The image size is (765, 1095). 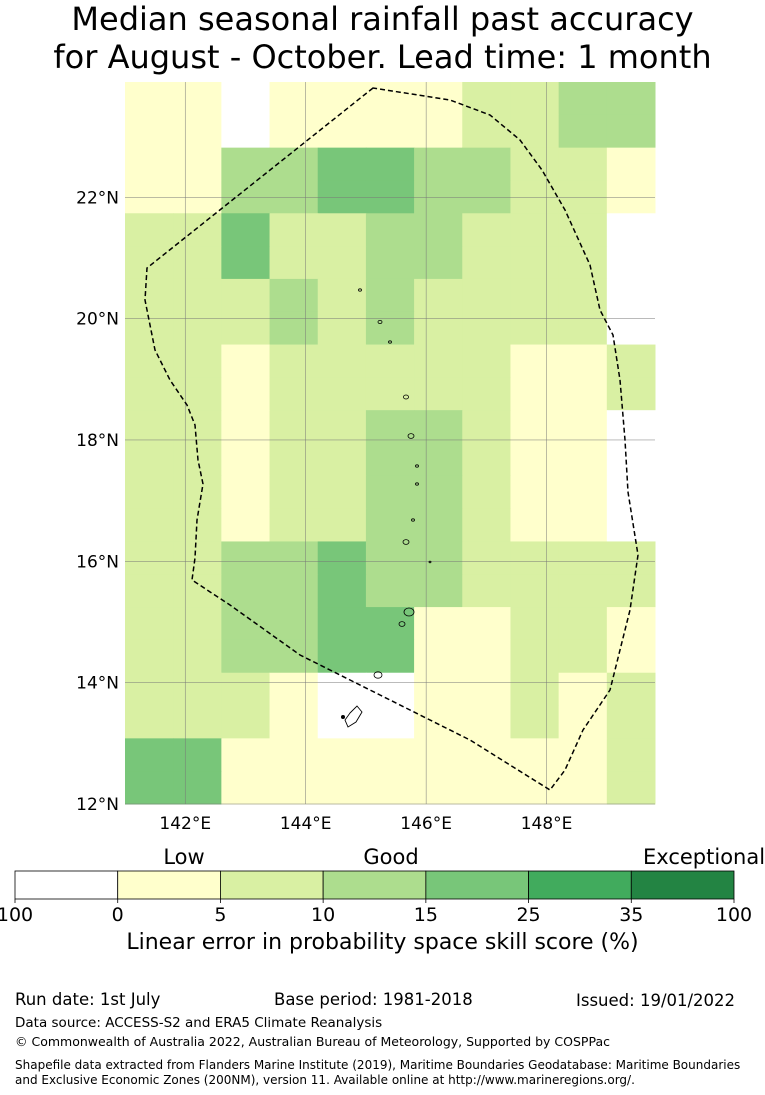 What do you see at coordinates (97, 562) in the screenshot?
I see `lat-tick-label: 16°N` at bounding box center [97, 562].